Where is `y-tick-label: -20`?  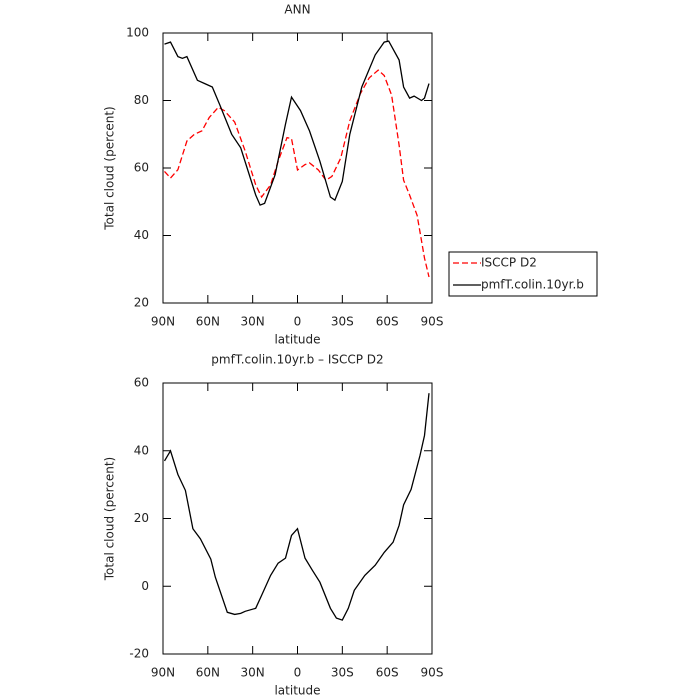
y-tick-label: -20 is located at coordinates (139, 654).